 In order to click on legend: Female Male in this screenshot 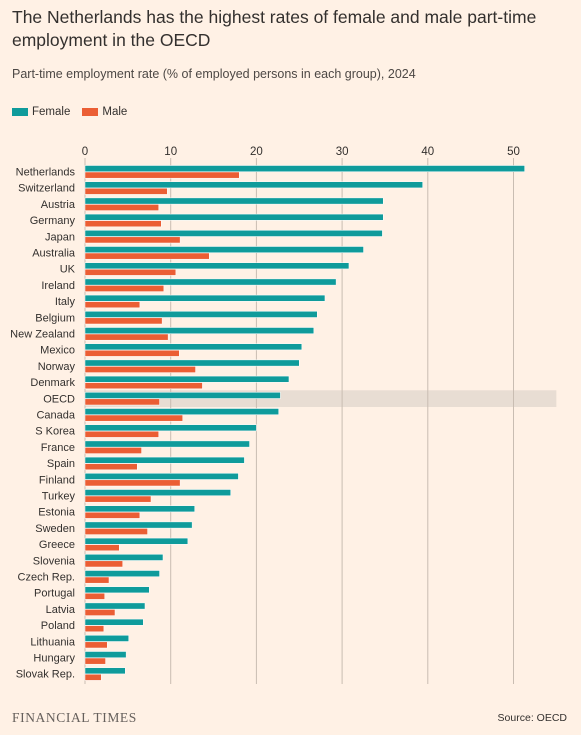, I will do `click(75, 112)`.